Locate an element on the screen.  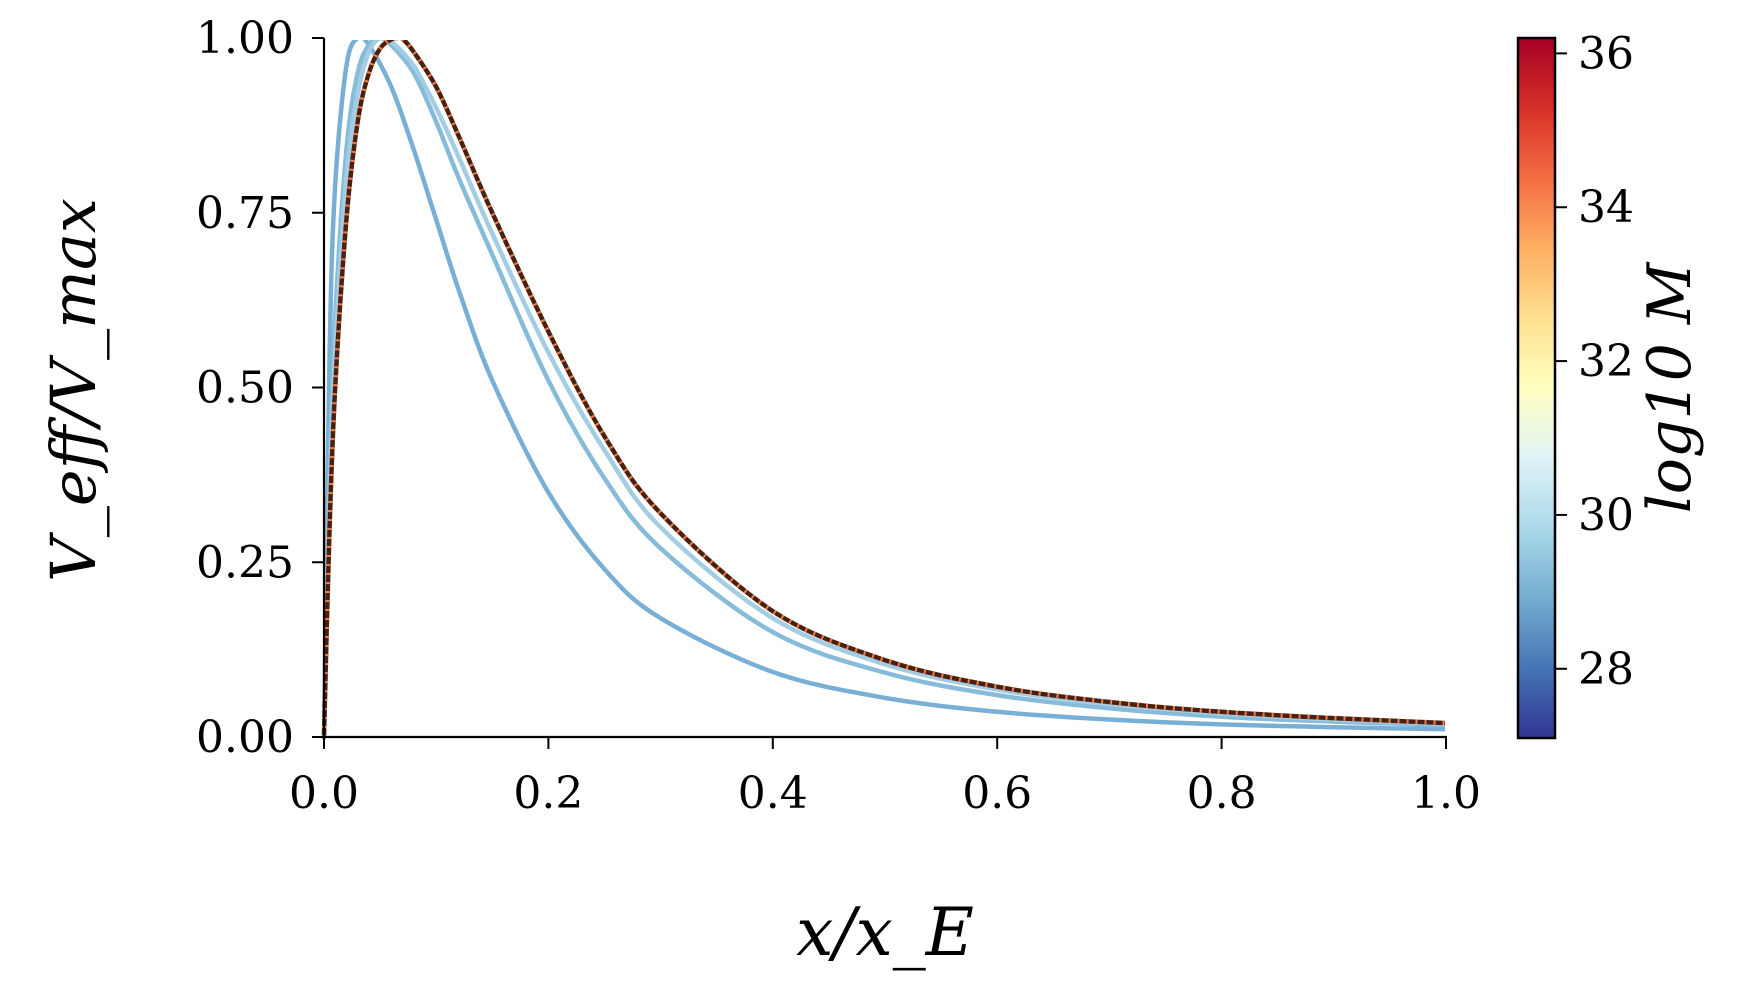
colorbar-label: log10 M is located at coordinates (1670, 387).